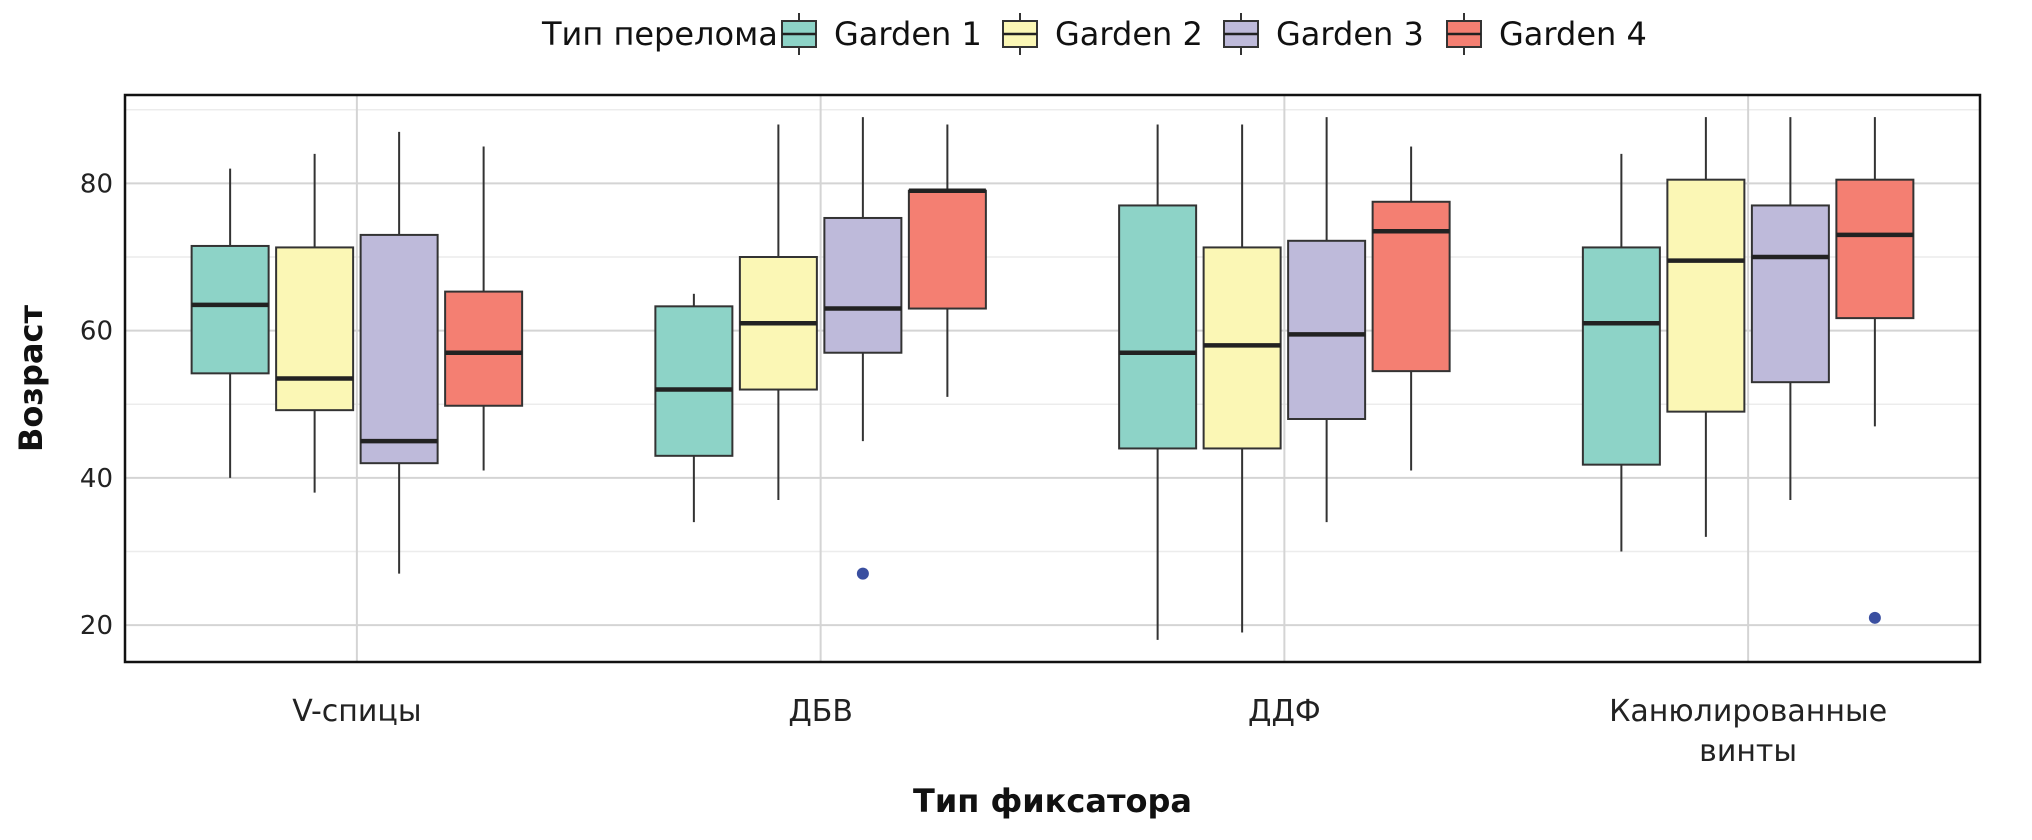 This screenshot has height=840, width=2032. What do you see at coordinates (356, 711) in the screenshot?
I see `x-category-label: V-спицы` at bounding box center [356, 711].